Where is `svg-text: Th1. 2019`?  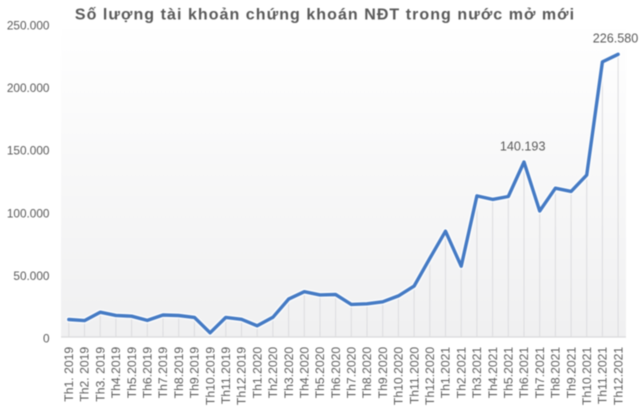
svg-text: Th1. 2019 is located at coordinates (69, 374).